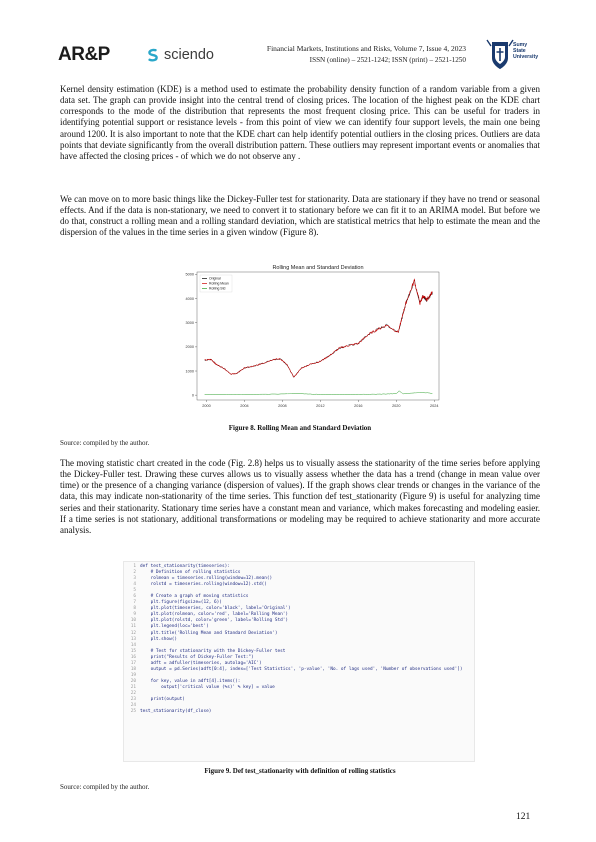  Describe the element at coordinates (133, 657) in the screenshot. I see `code-line-number: 16` at that location.